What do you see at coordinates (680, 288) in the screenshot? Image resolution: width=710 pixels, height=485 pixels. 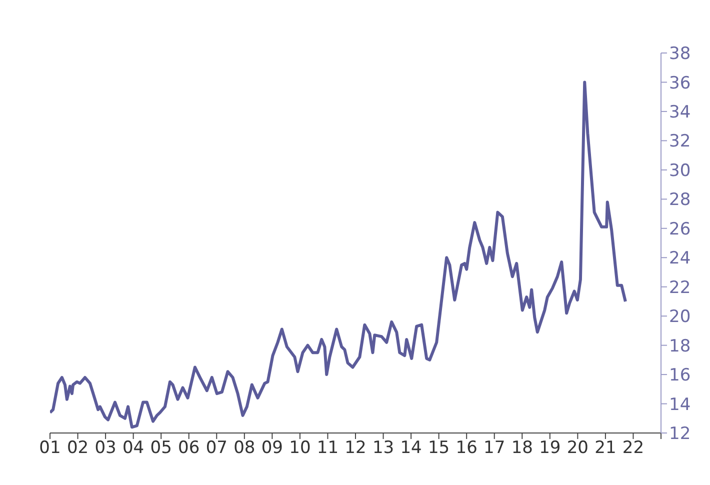 I see `y-tick-label: 22` at bounding box center [680, 288].